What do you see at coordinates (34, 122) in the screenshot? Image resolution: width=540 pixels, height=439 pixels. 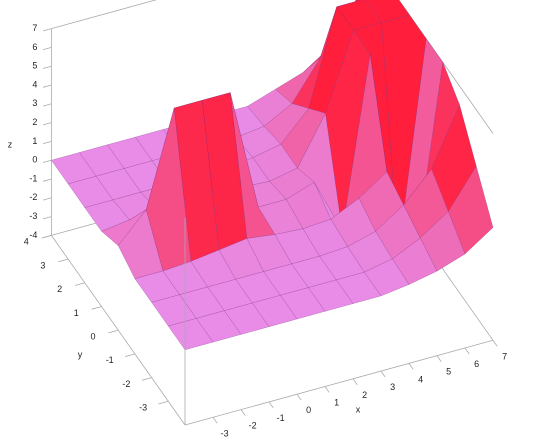 I see `z-tick-label: 2` at bounding box center [34, 122].